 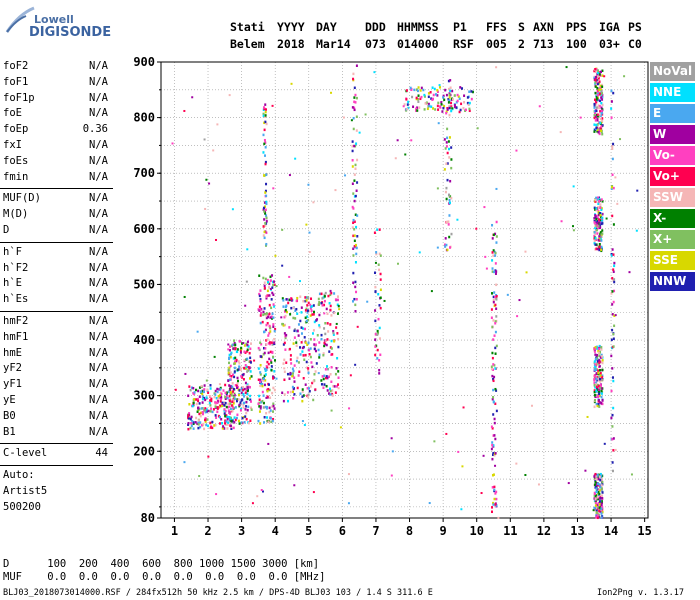 What do you see at coordinates (148, 518) in the screenshot?
I see `y-tick-label: 80` at bounding box center [148, 518].